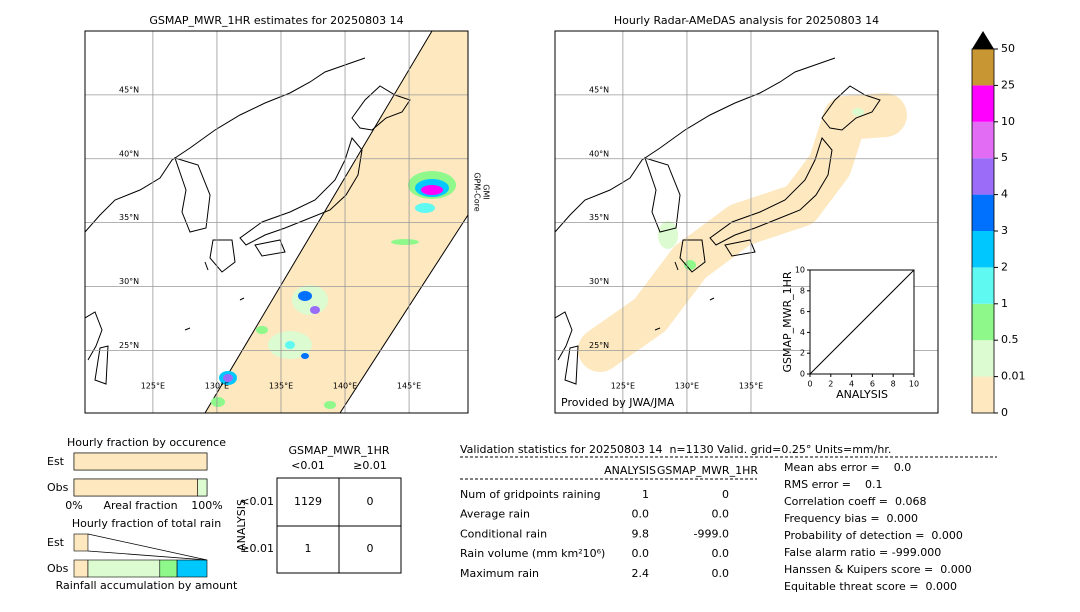 The width and height of the screenshot is (1080, 612). Describe the element at coordinates (872, 384) in the screenshot. I see `x-tick-label: 6` at that location.